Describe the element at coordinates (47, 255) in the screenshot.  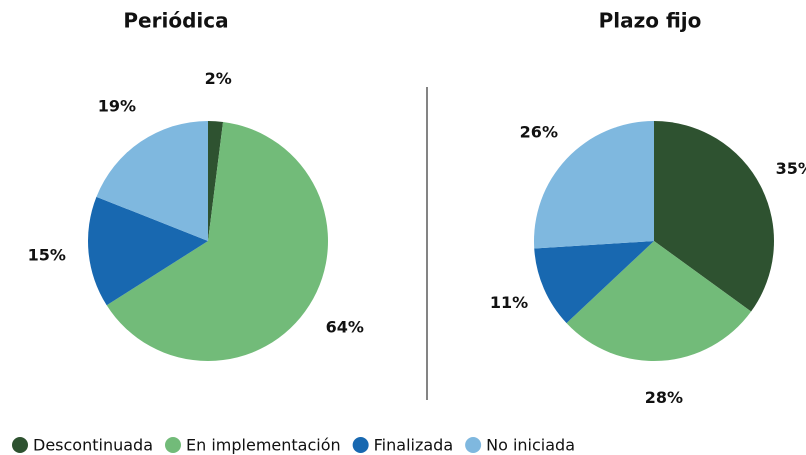
I see `data-label: 15%` at that location.